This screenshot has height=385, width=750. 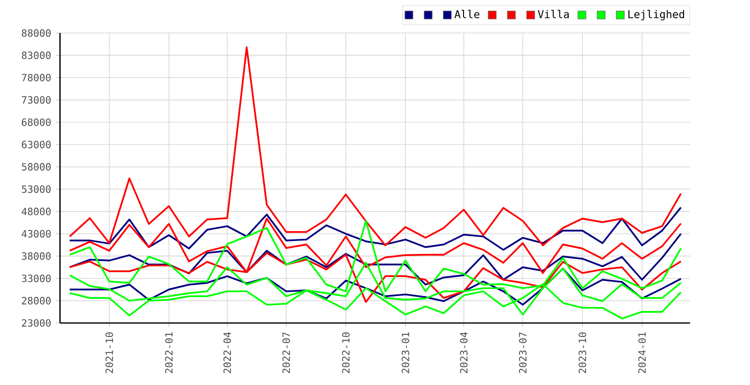 What do you see at coordinates (286, 353) in the screenshot?
I see `x-tick-label: 2022-07` at bounding box center [286, 353].